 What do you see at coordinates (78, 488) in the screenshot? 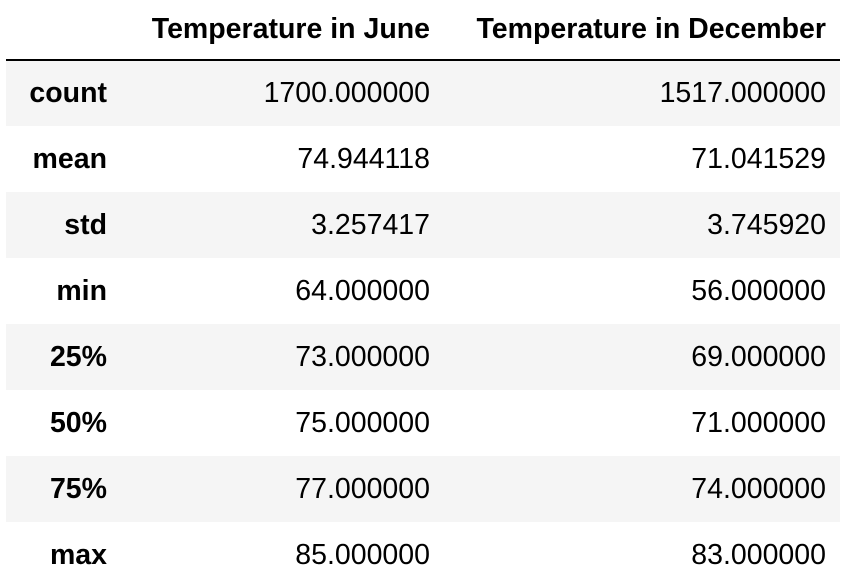
I see `row-label: 75%` at bounding box center [78, 488].